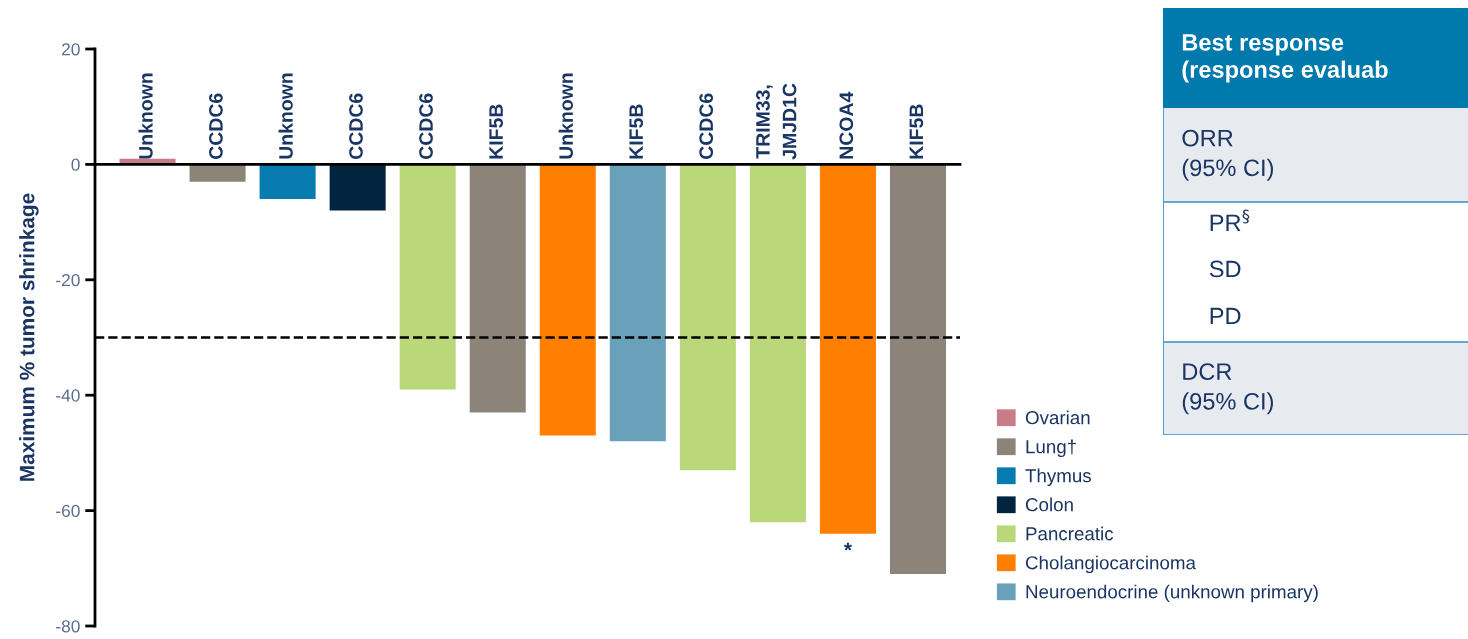  Describe the element at coordinates (1057, 417) in the screenshot. I see `legend-label: Ovarian` at that location.